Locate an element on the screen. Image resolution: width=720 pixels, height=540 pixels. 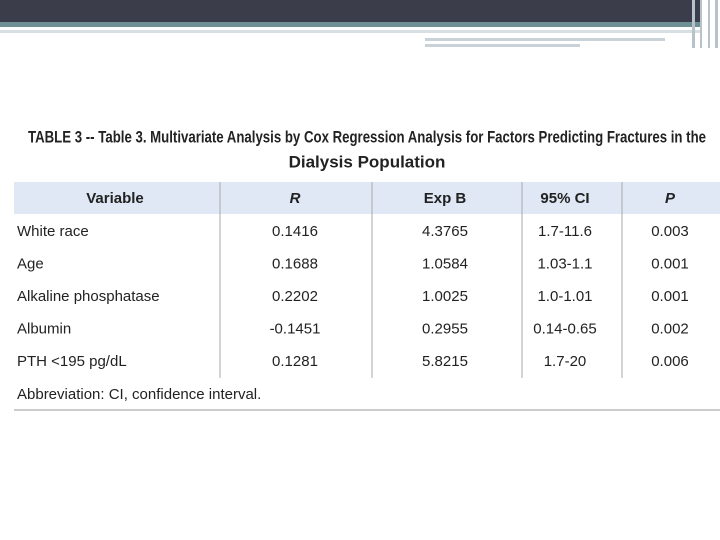
cell: 1.7-20 is located at coordinates (565, 361).